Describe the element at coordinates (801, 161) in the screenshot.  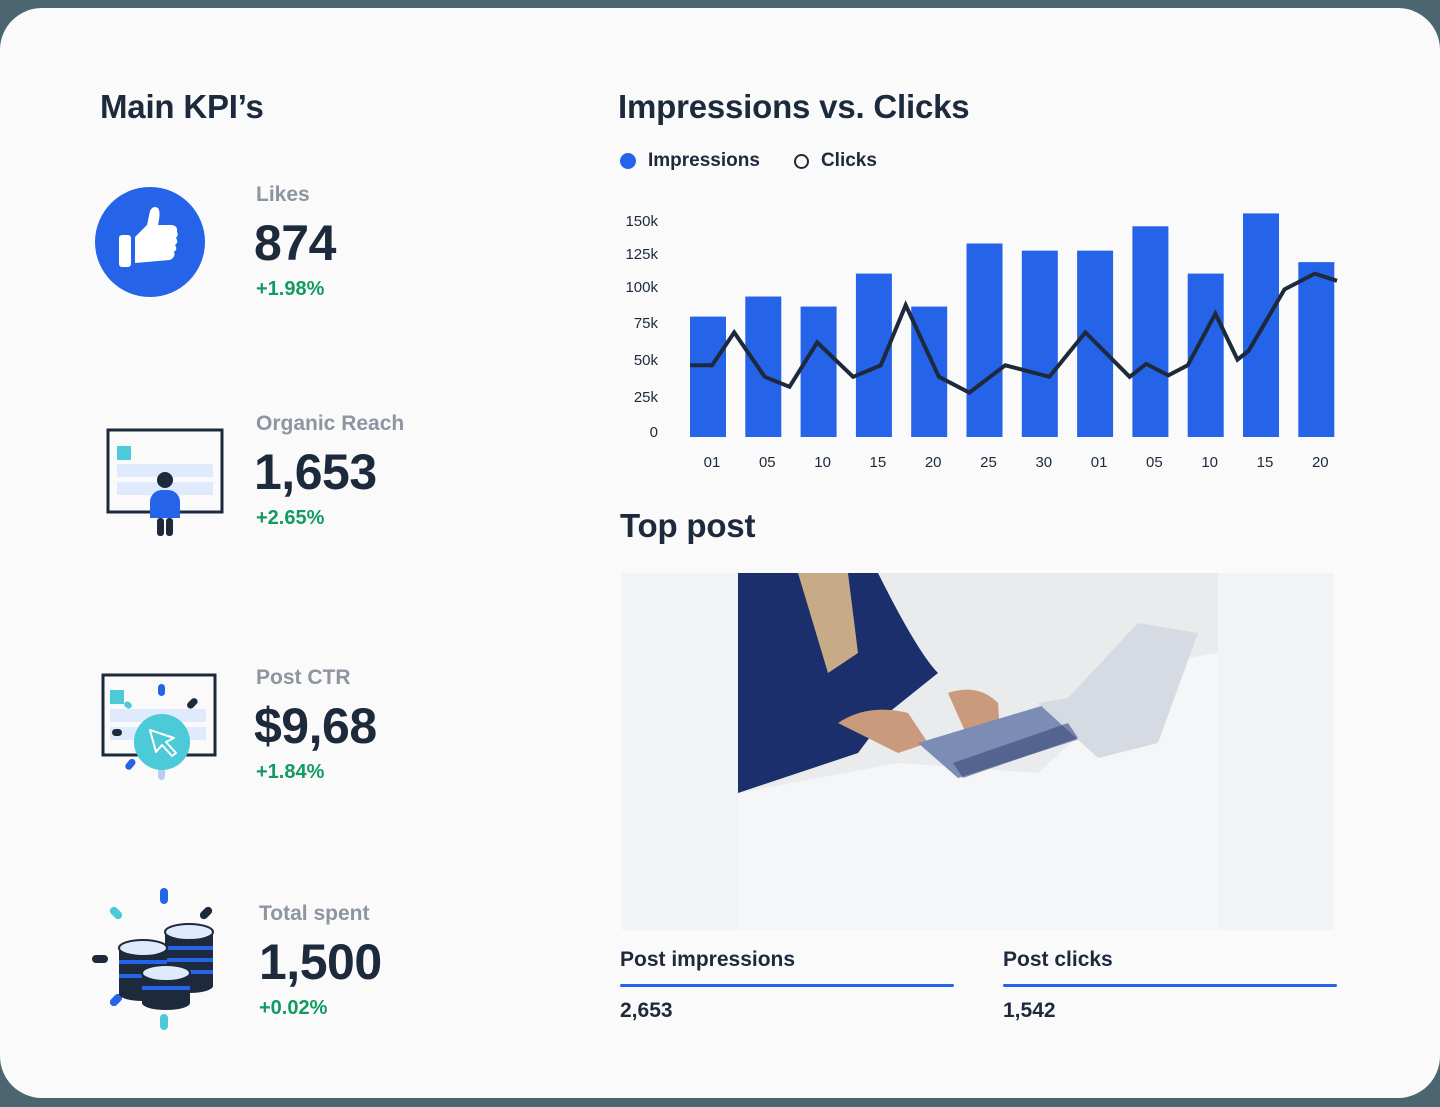
I see `hollow-dot-icon` at that location.